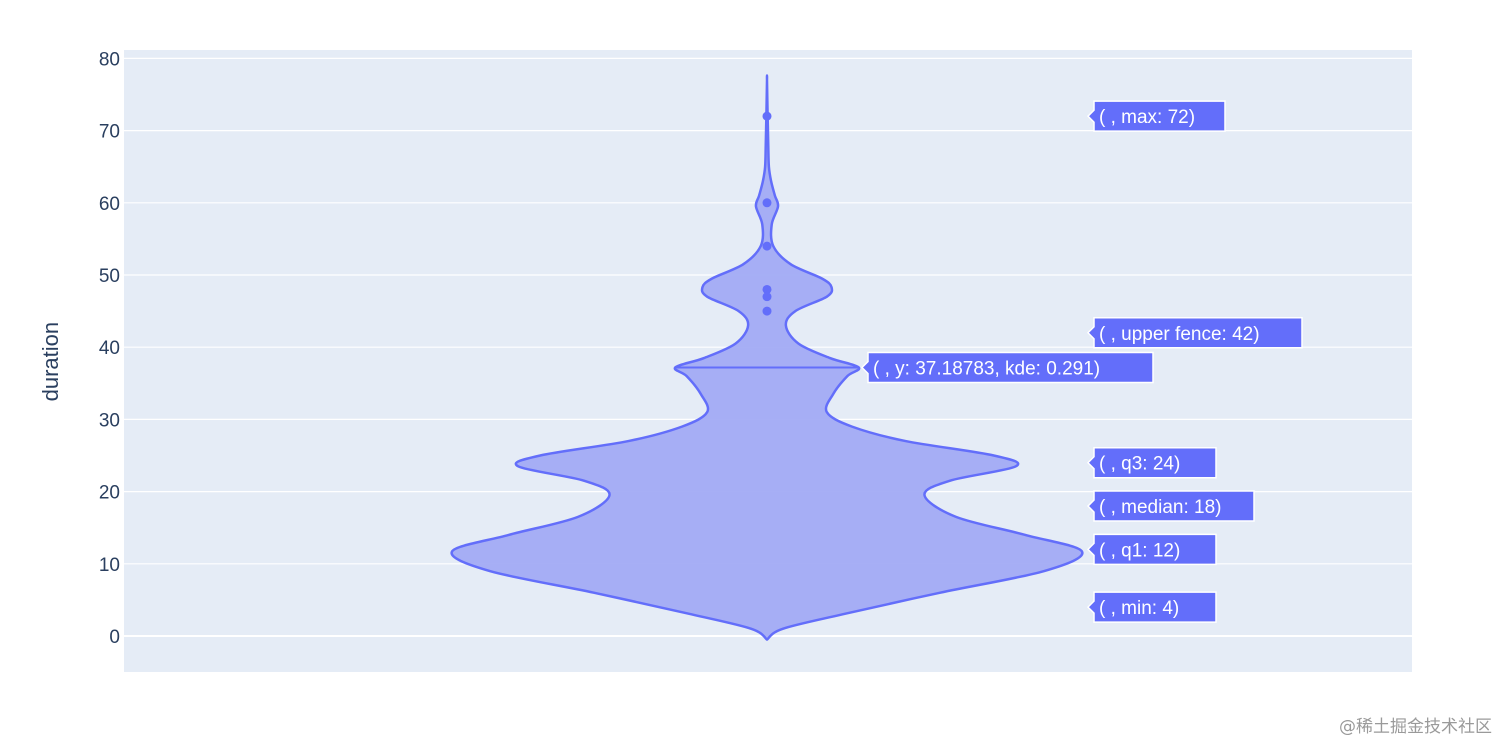 Image resolution: width=1512 pixels, height=755 pixels. I want to click on hover-label-1: ( , upper fence: 42), so click(1194, 333).